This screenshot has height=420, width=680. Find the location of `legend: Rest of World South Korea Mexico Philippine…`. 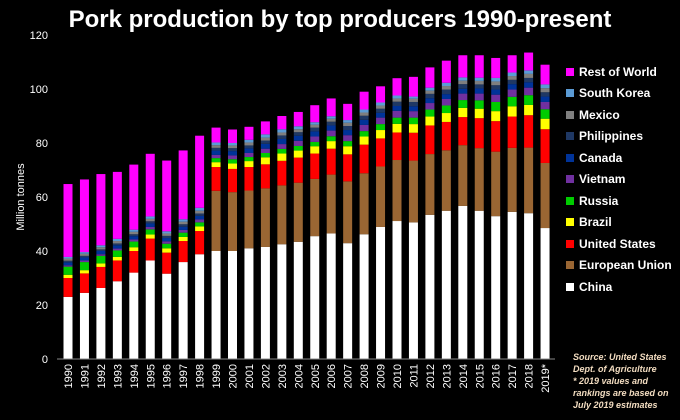

legend: Rest of World South Korea Mexico Philippine… is located at coordinates (619, 179).